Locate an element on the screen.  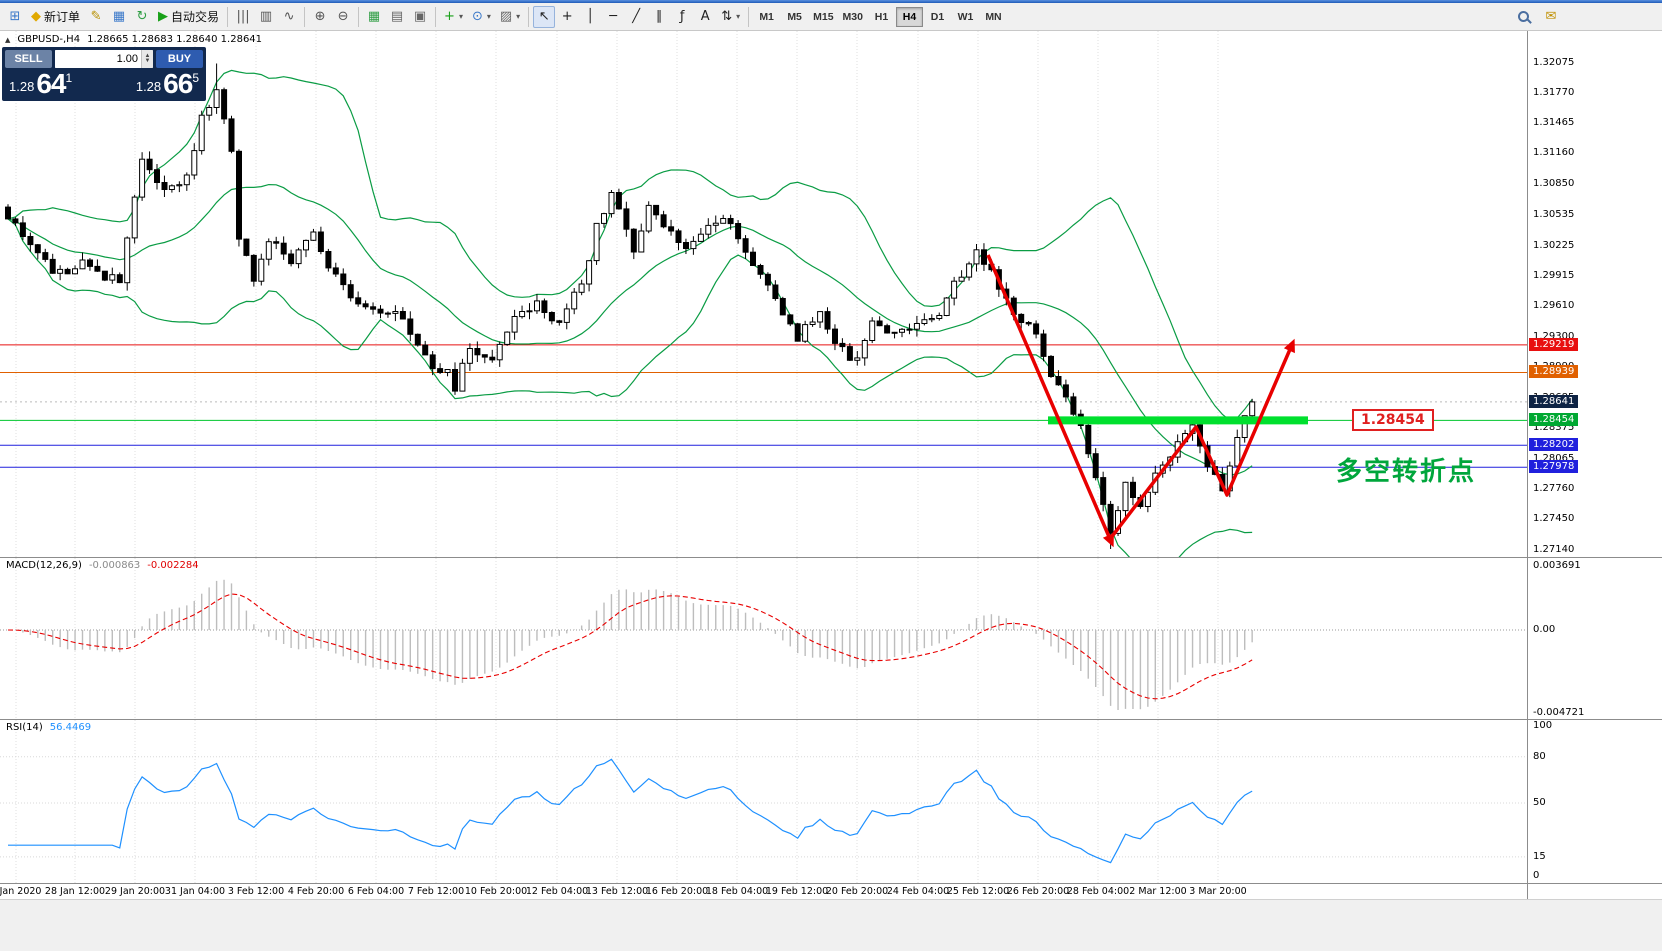
indicators-icon: + ▾ is located at coordinates (453, 17).